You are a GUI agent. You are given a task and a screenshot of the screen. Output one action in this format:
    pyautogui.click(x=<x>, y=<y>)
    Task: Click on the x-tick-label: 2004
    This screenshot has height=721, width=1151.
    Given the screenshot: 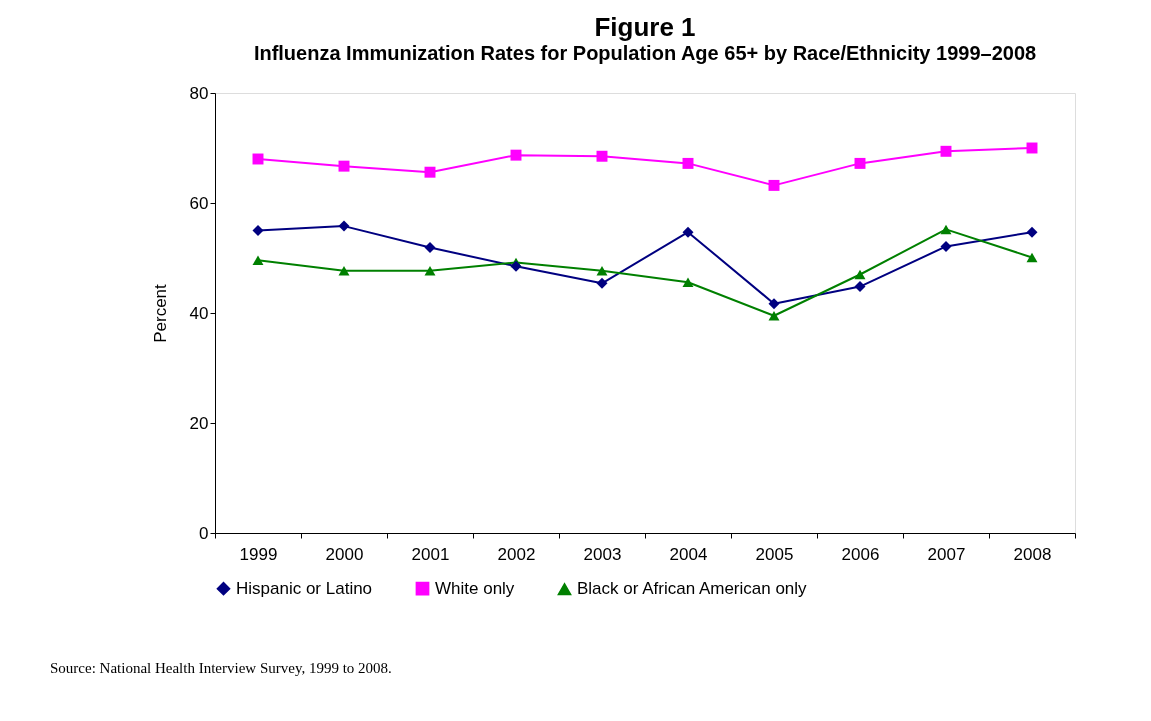 What is the action you would take?
    pyautogui.click(x=688, y=554)
    